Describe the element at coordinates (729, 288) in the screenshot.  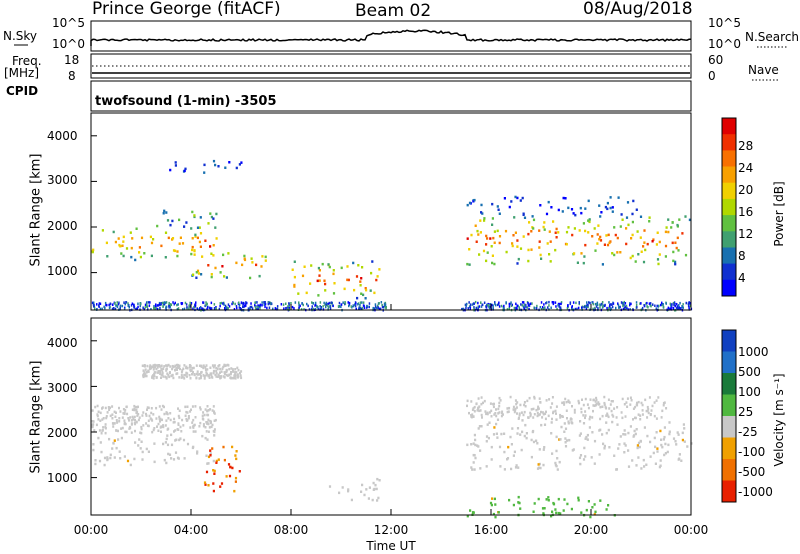
I see `power-colorbar-swatch` at that location.